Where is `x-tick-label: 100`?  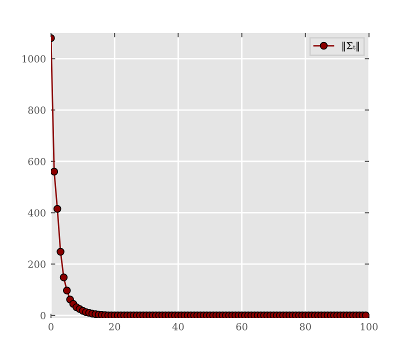 x-tick-label: 100 is located at coordinates (369, 326).